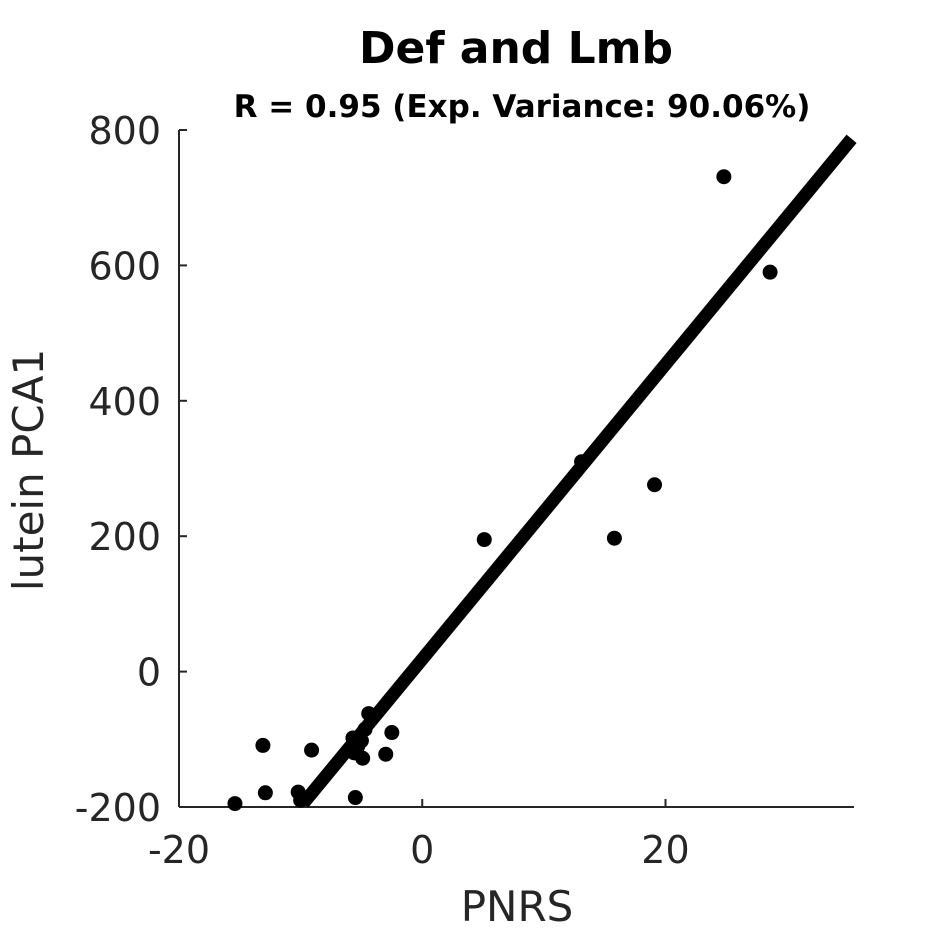  Describe the element at coordinates (124, 402) in the screenshot. I see `y-tick-label: 400` at that location.